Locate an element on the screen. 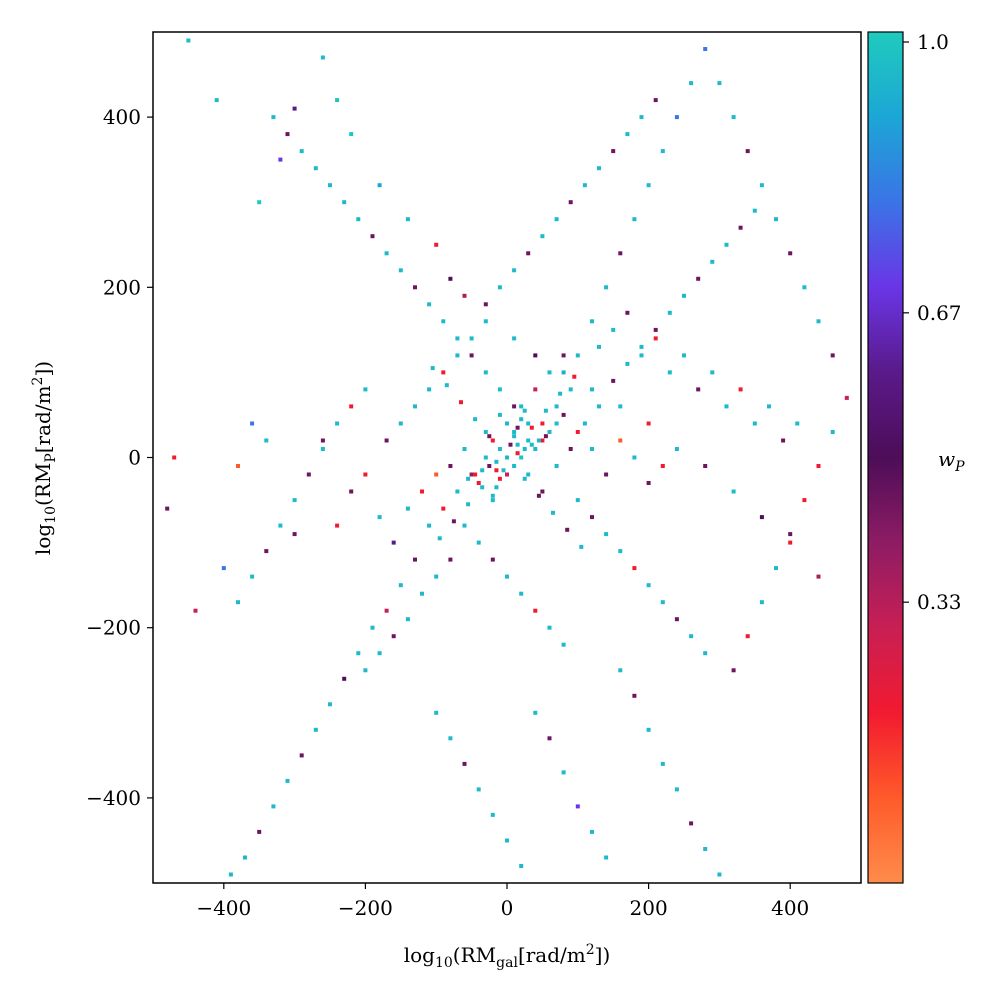 This screenshot has width=1000, height=1000. x-tick-label: −200 is located at coordinates (365, 908).